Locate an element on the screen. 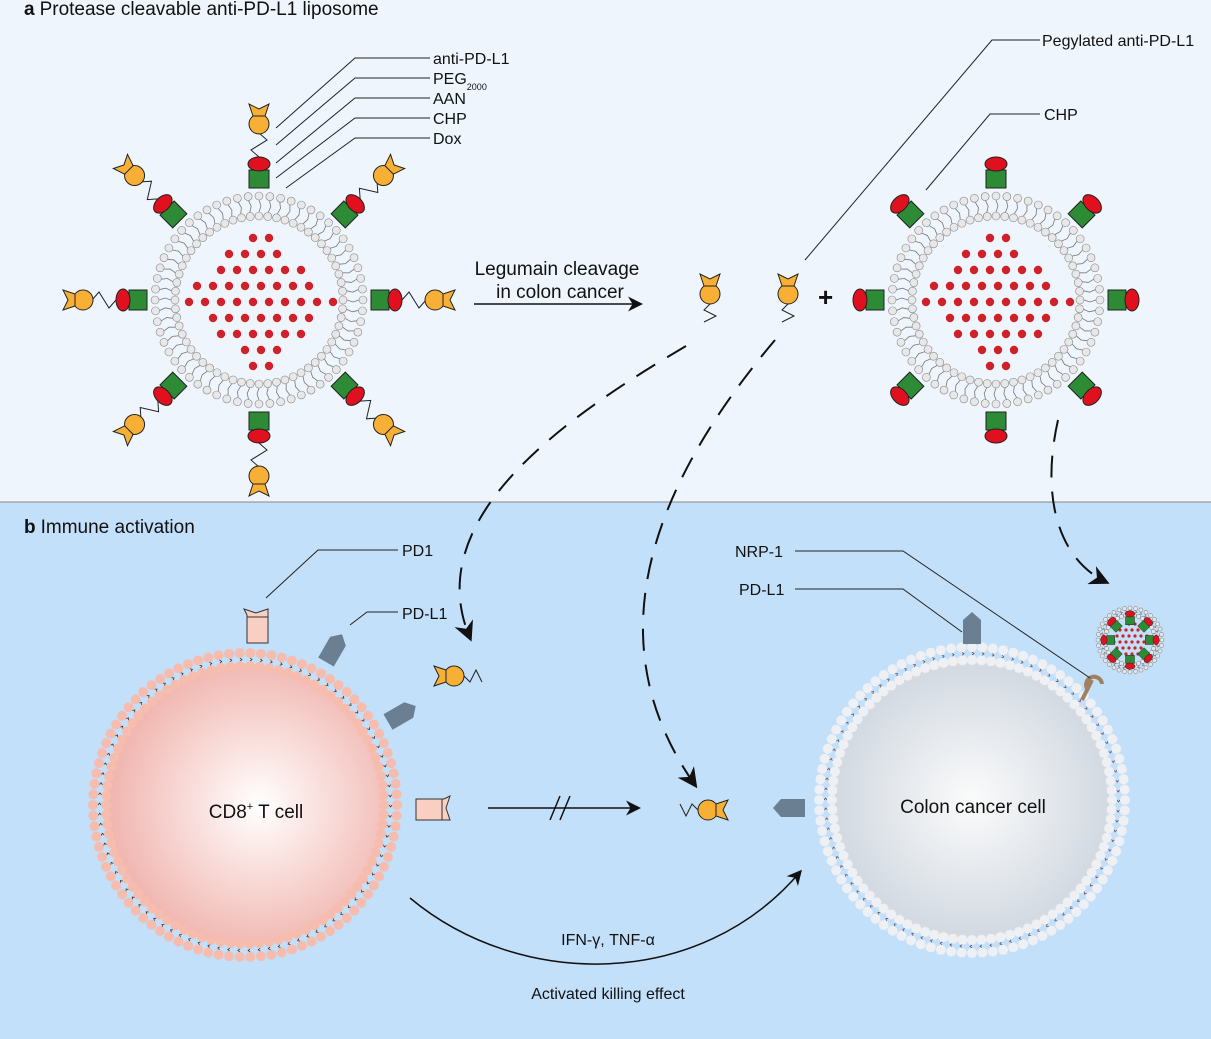 The height and width of the screenshot is (1039, 1211). peg-chain is located at coordinates (259, 455).